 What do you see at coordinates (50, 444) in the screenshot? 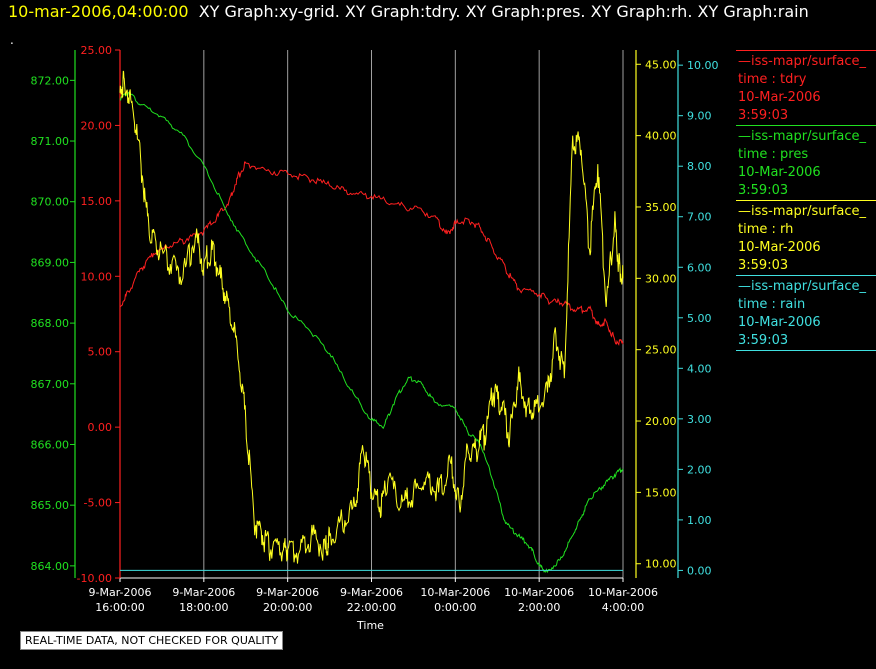
I see `pres-axis-tick-label: 866.00` at bounding box center [50, 444].